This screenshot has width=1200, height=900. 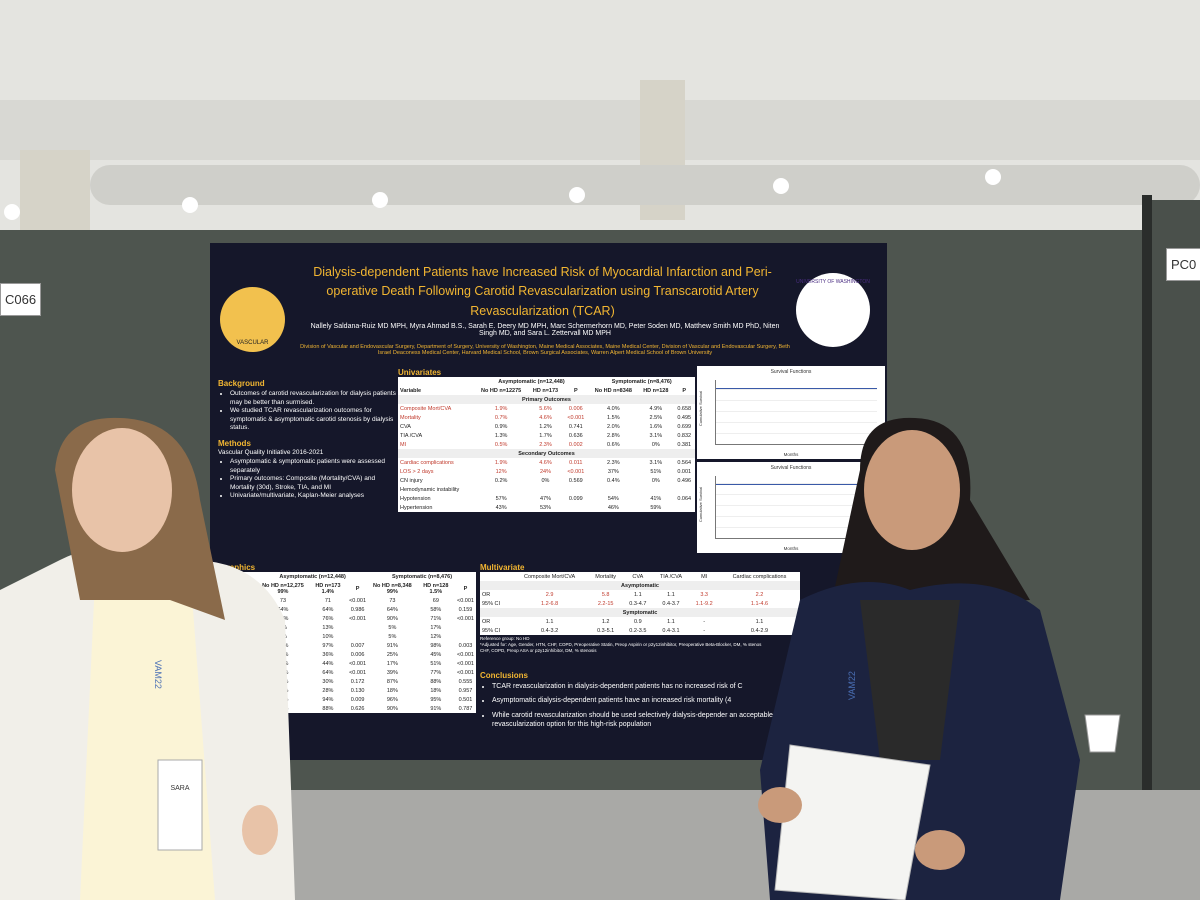 I want to click on cell: 1.5%, so click(x=613, y=417).